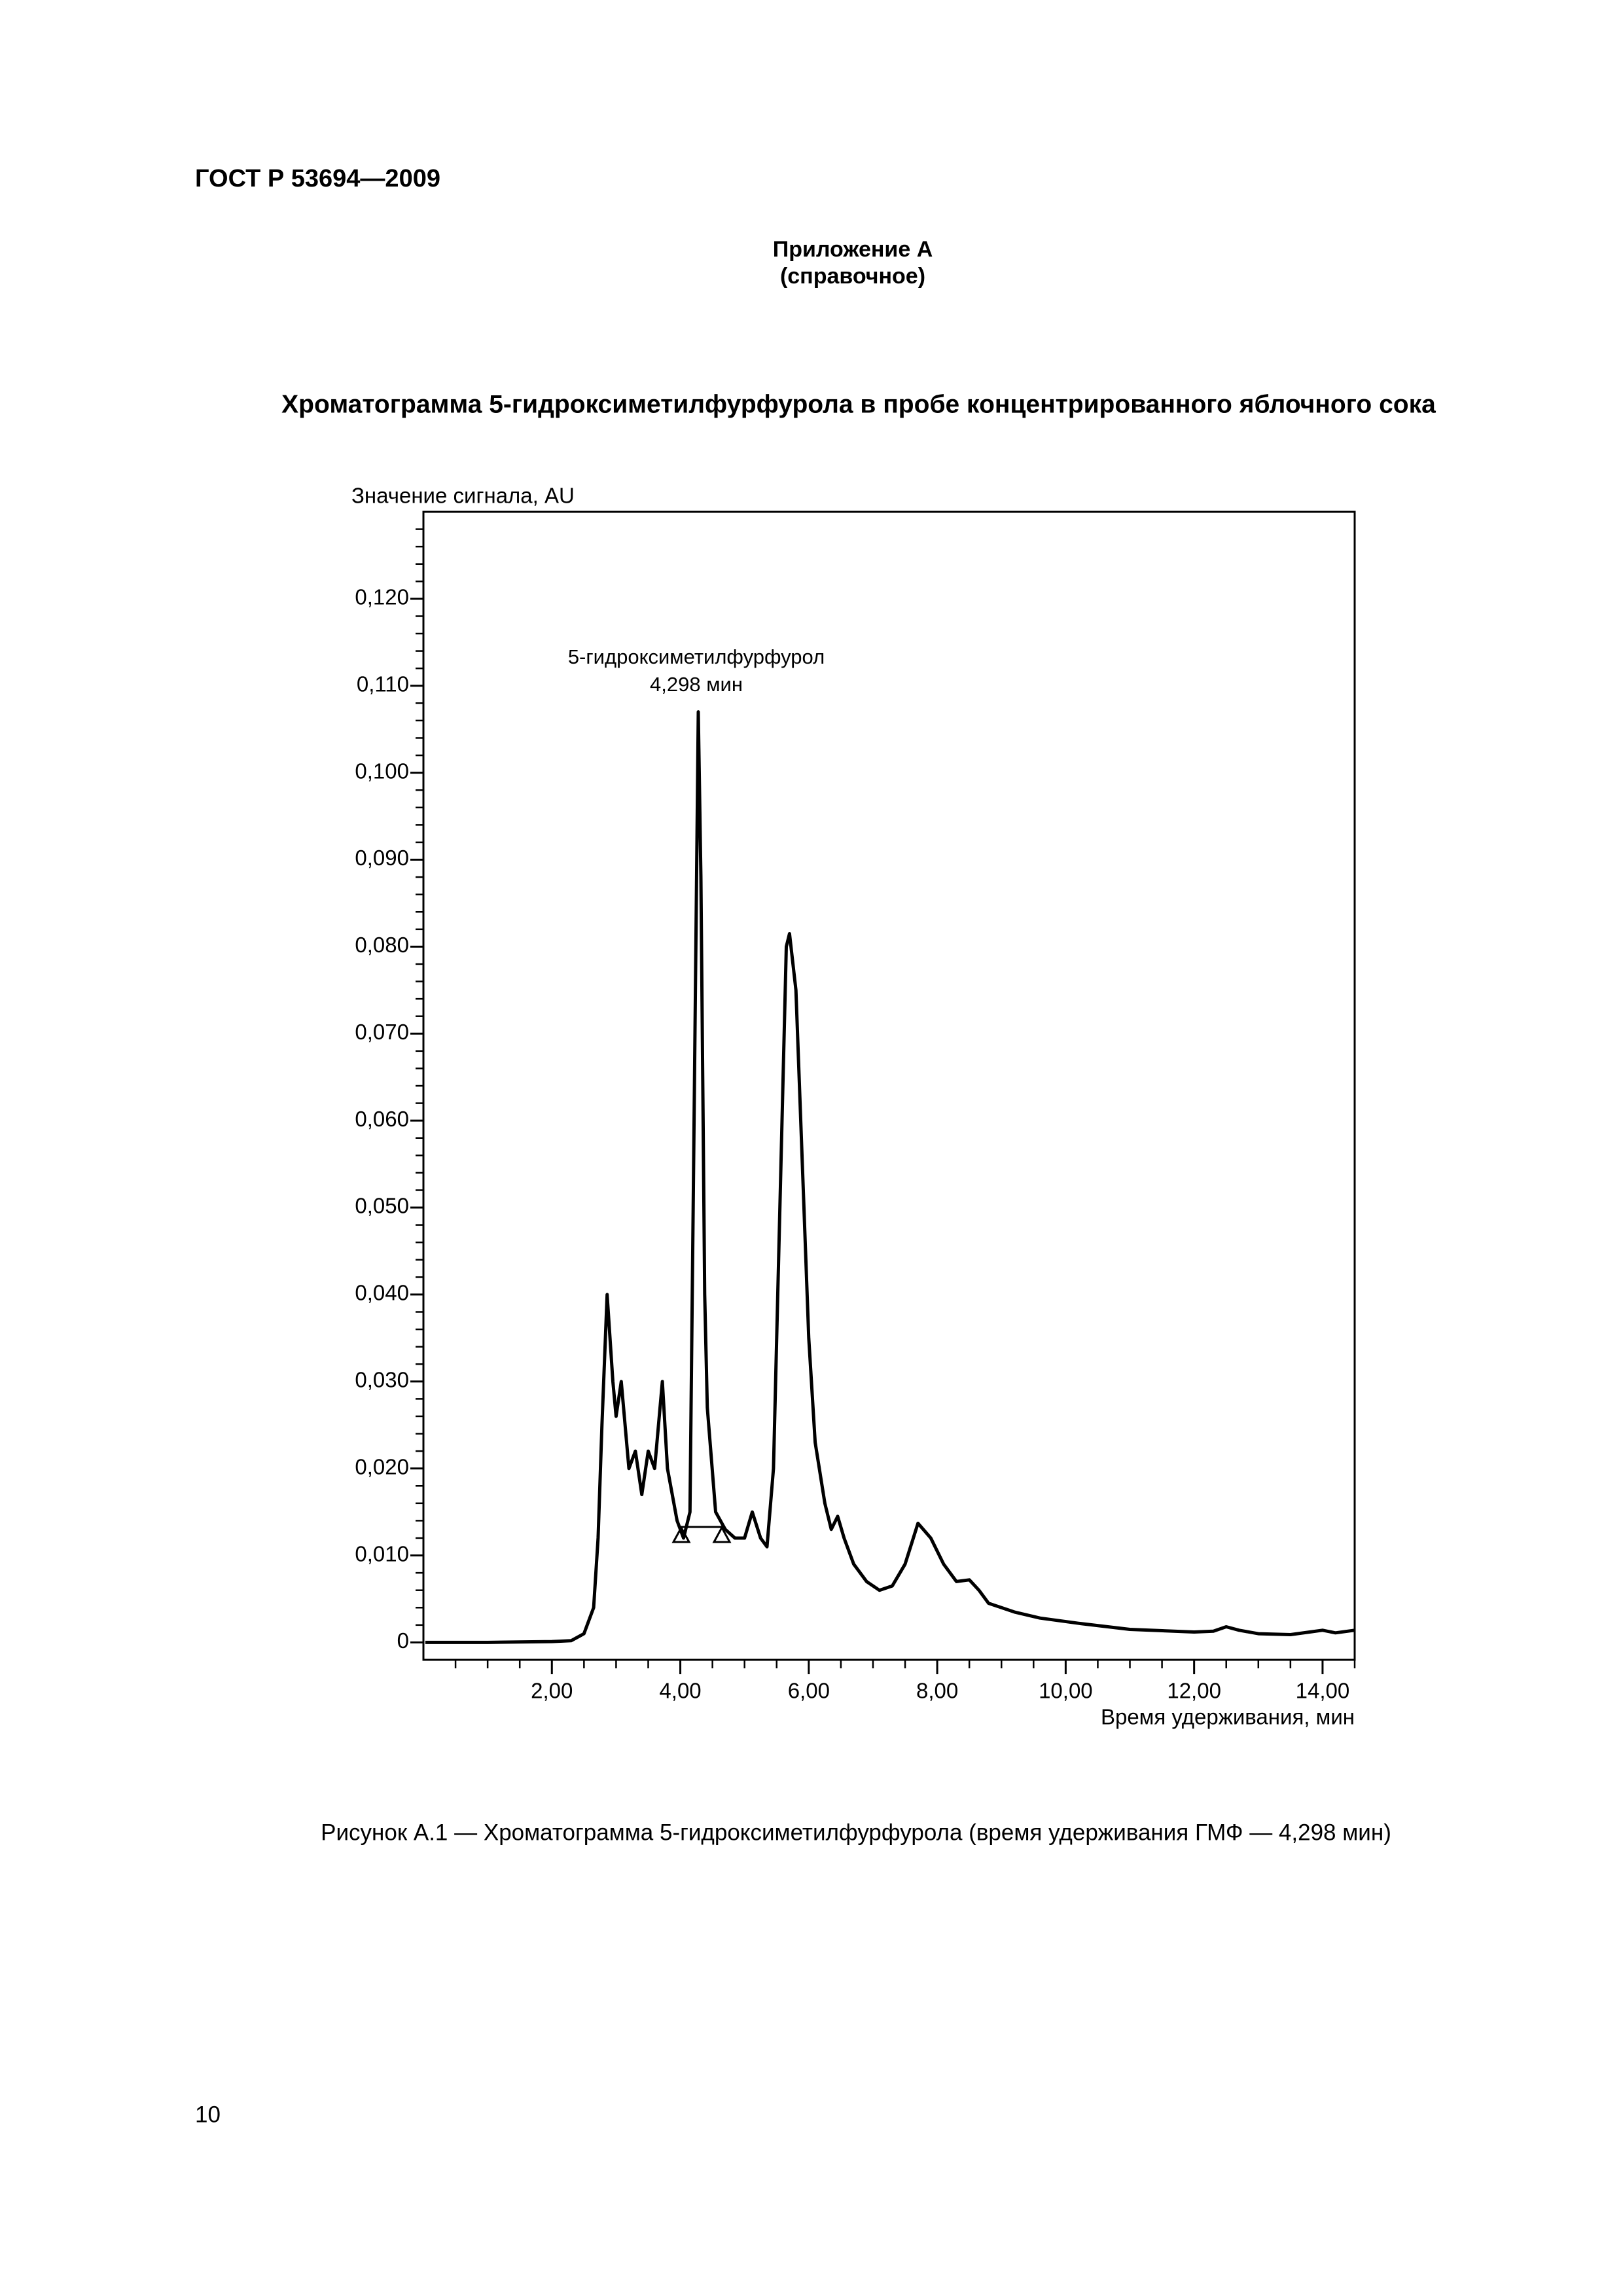 The image size is (1623, 2296). I want to click on y-tick-label: 0, so click(403, 1640).